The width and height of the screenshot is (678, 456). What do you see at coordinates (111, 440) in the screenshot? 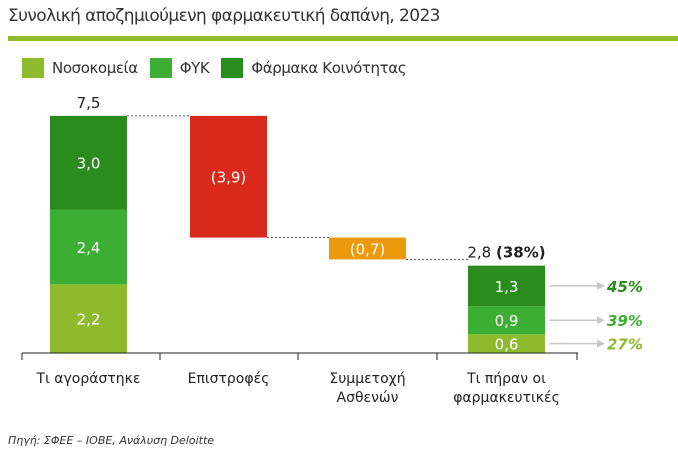
I see `source-note: Πηγή: ΣΦΕΕ – ΙΟΒΕ, Ανάλυση Deloitte` at bounding box center [111, 440].